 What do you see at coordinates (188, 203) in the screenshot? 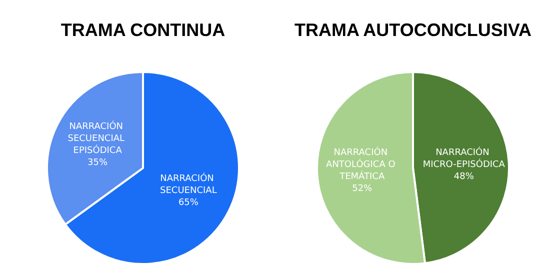
I see `data-label: 65%` at bounding box center [188, 203].